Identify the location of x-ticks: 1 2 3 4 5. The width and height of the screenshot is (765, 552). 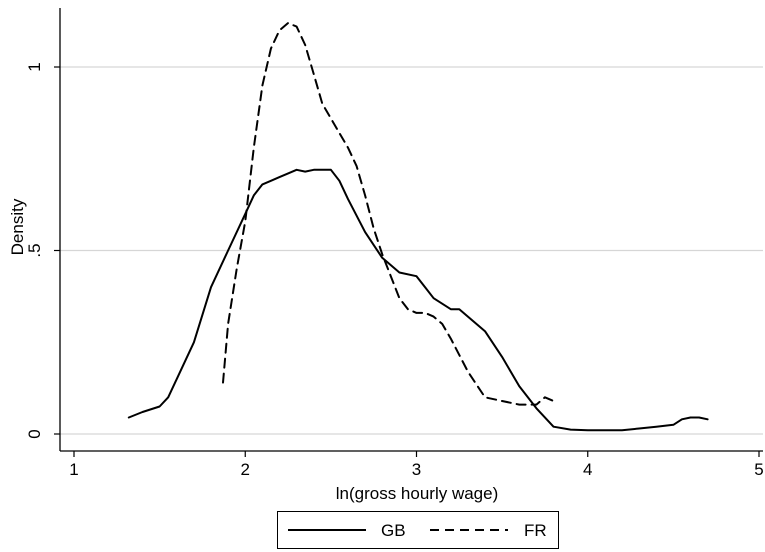
(416, 465).